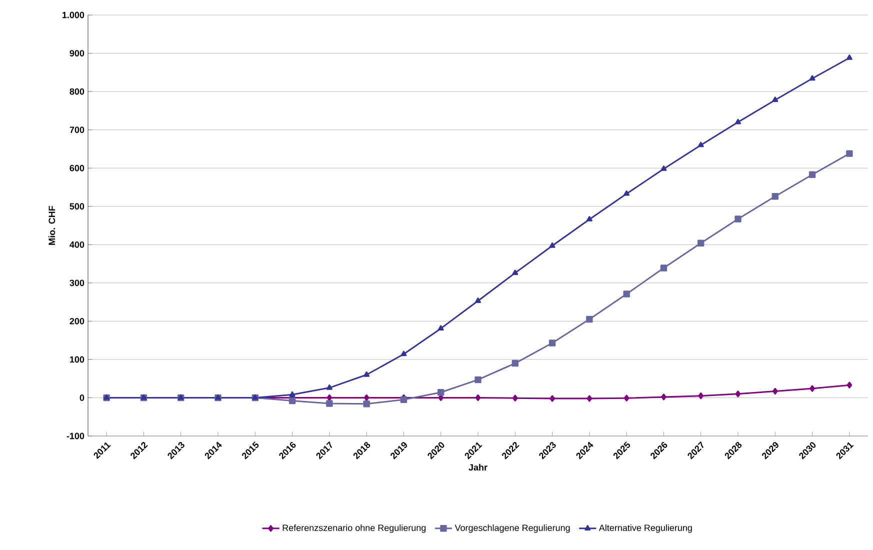  Describe the element at coordinates (478, 467) in the screenshot. I see `x-axis-title: Jahr` at that location.